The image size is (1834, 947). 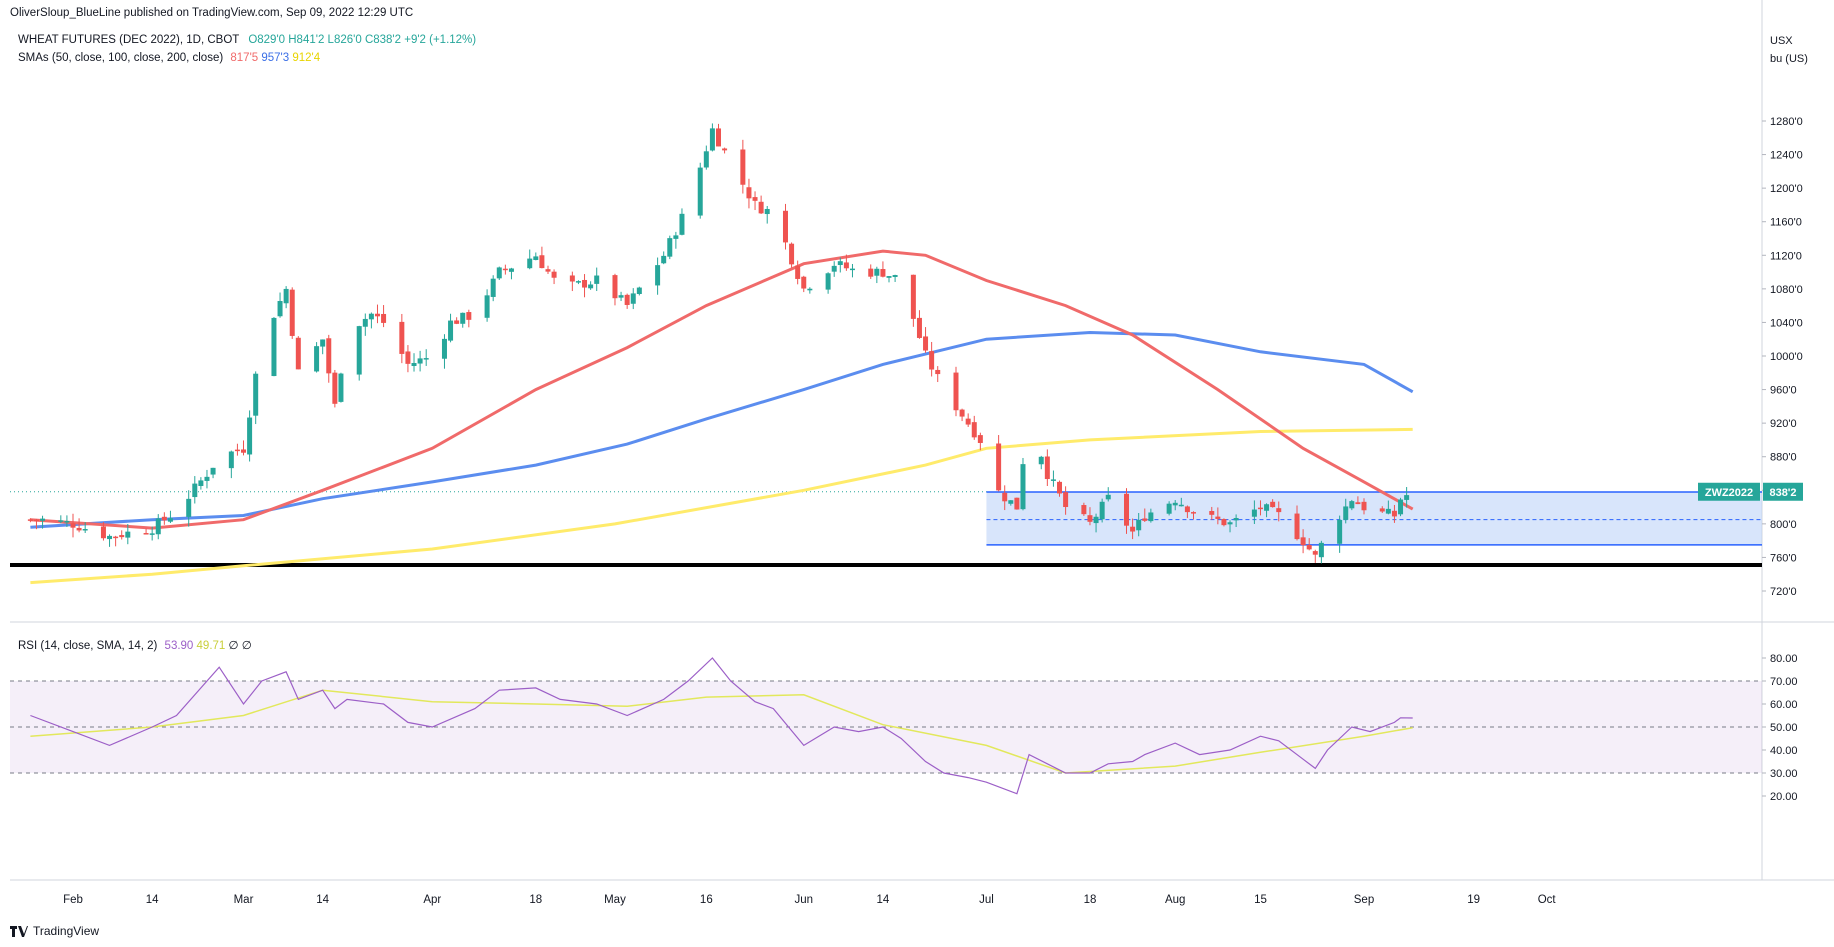 I want to click on rsi-tick-label: 70.00, so click(x=1784, y=682).